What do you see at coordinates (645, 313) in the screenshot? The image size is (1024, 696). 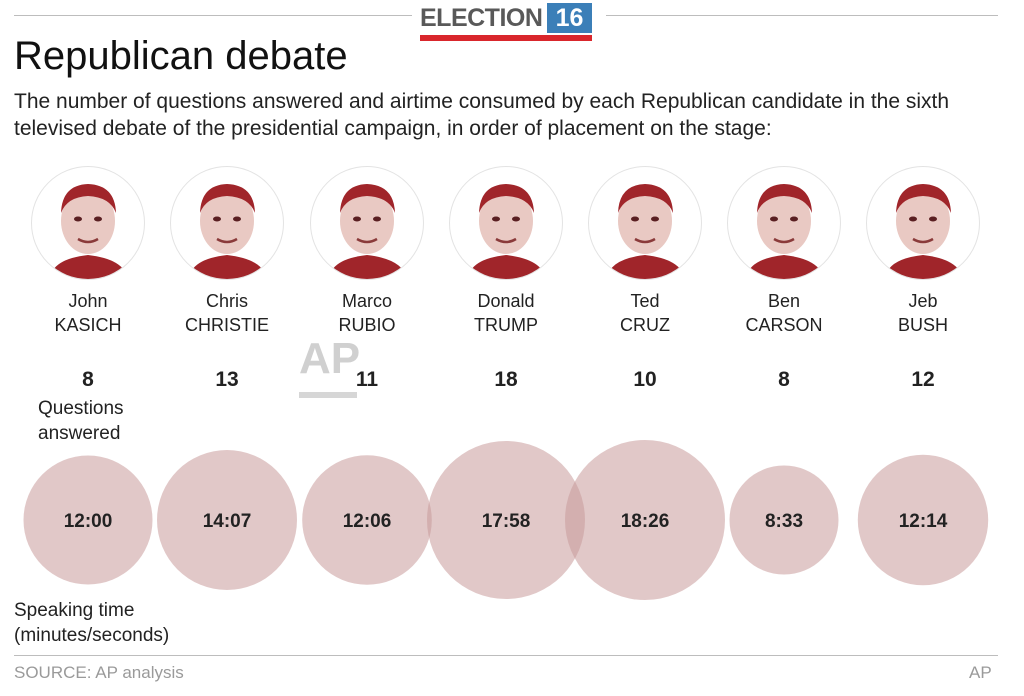 I see `candidate-name-cruz: Ted CRUZ` at bounding box center [645, 313].